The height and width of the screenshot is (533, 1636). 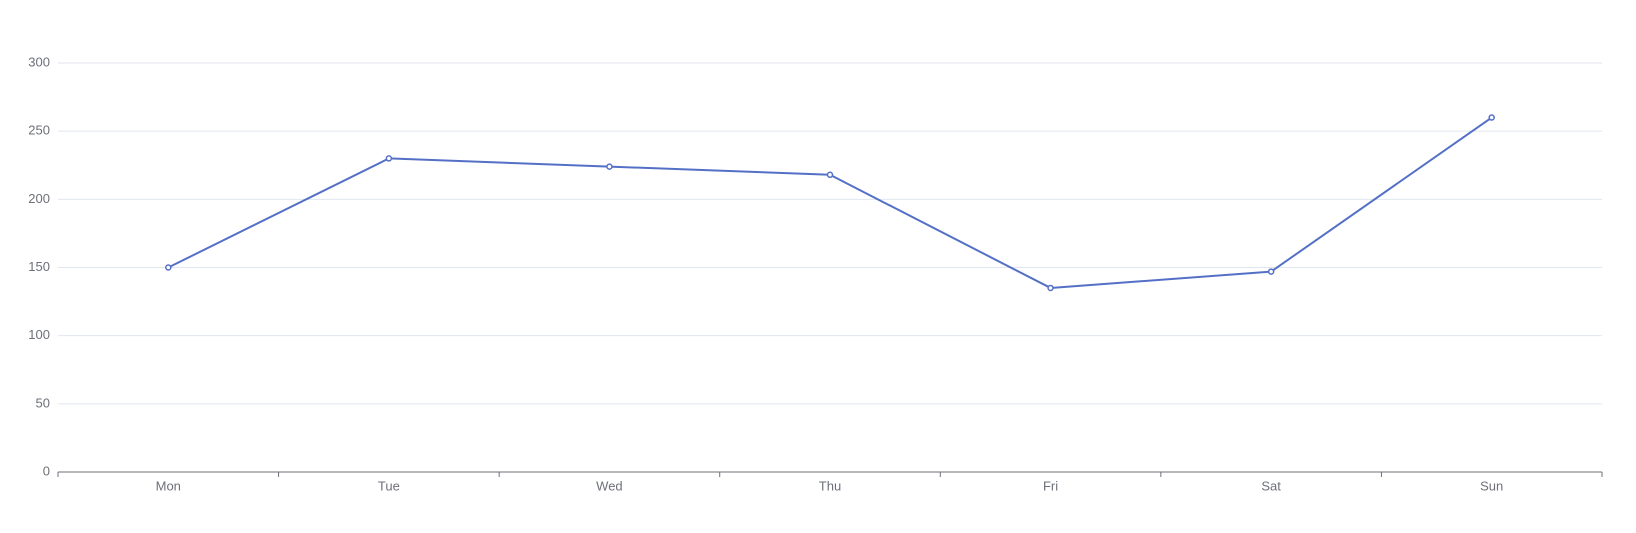 What do you see at coordinates (609, 485) in the screenshot?
I see `x-tick-label: Wed` at bounding box center [609, 485].